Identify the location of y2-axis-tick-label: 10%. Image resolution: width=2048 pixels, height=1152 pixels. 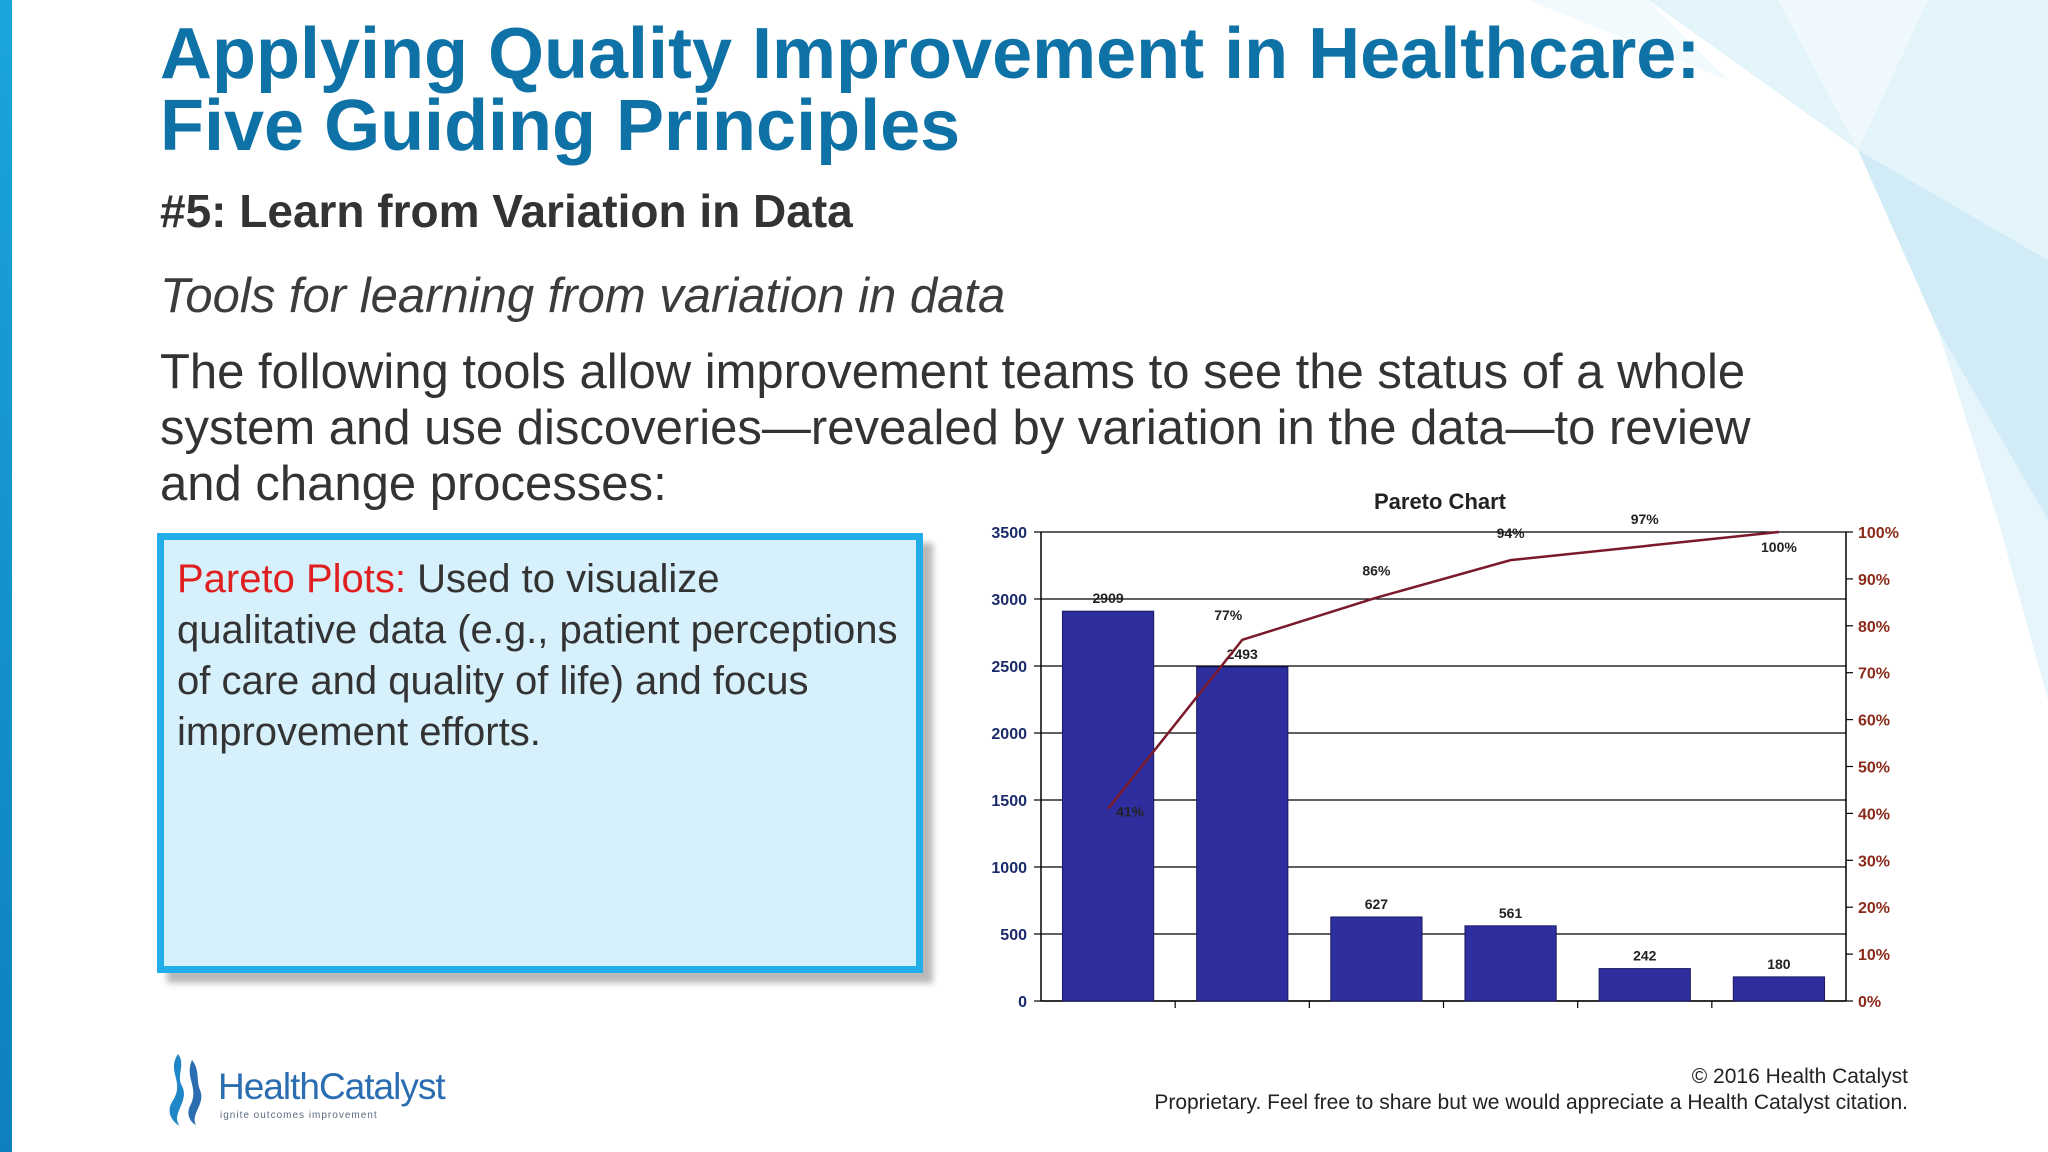
(1874, 955).